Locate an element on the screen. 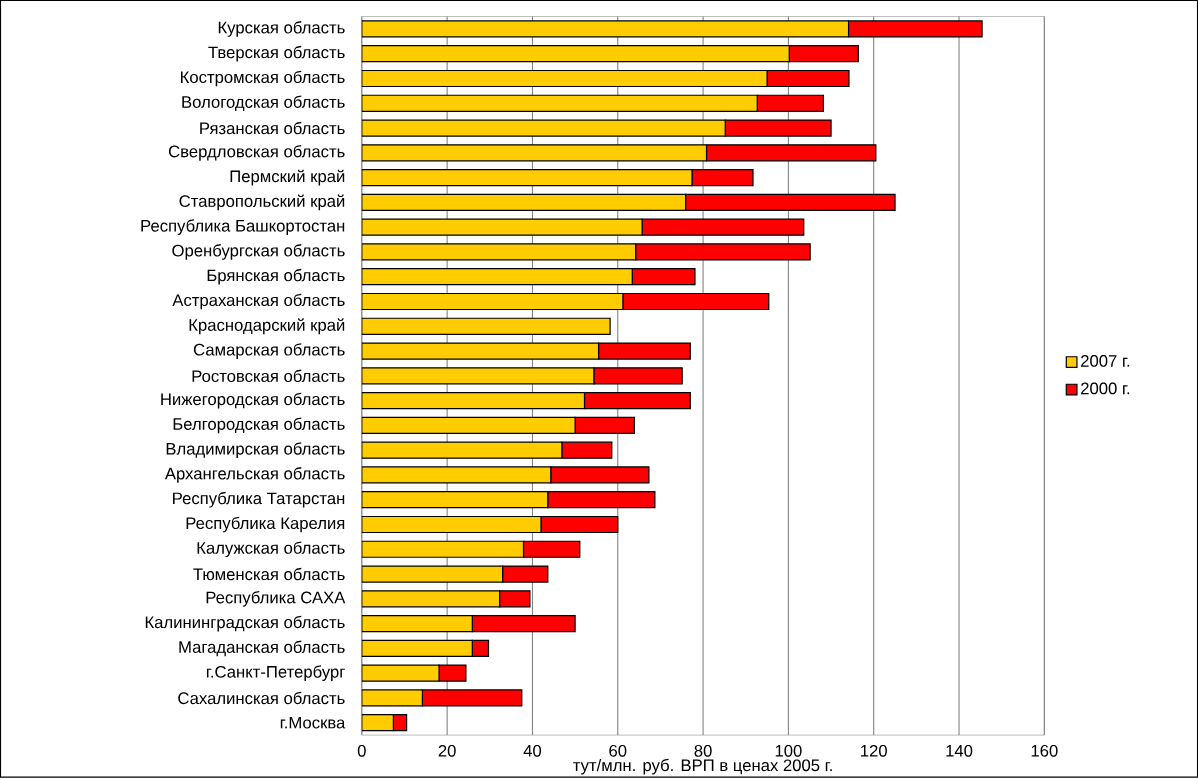 This screenshot has height=780, width=1198. y-tick-label: Вологодская область is located at coordinates (263, 103).